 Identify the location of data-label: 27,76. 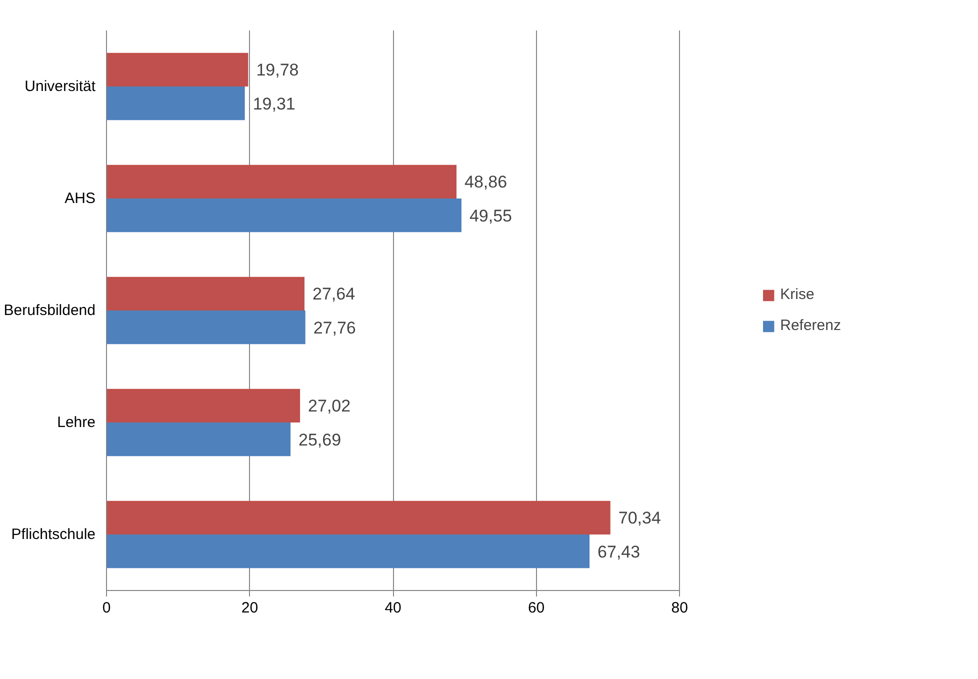
(334, 328).